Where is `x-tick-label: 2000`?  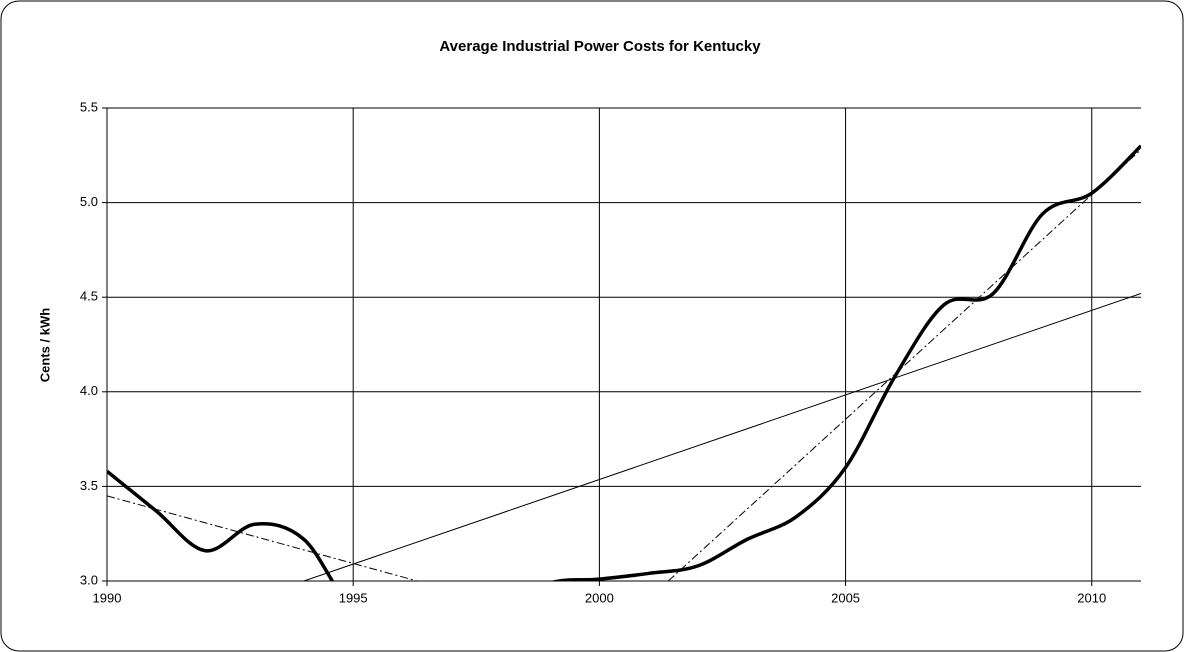
x-tick-label: 2000 is located at coordinates (599, 597).